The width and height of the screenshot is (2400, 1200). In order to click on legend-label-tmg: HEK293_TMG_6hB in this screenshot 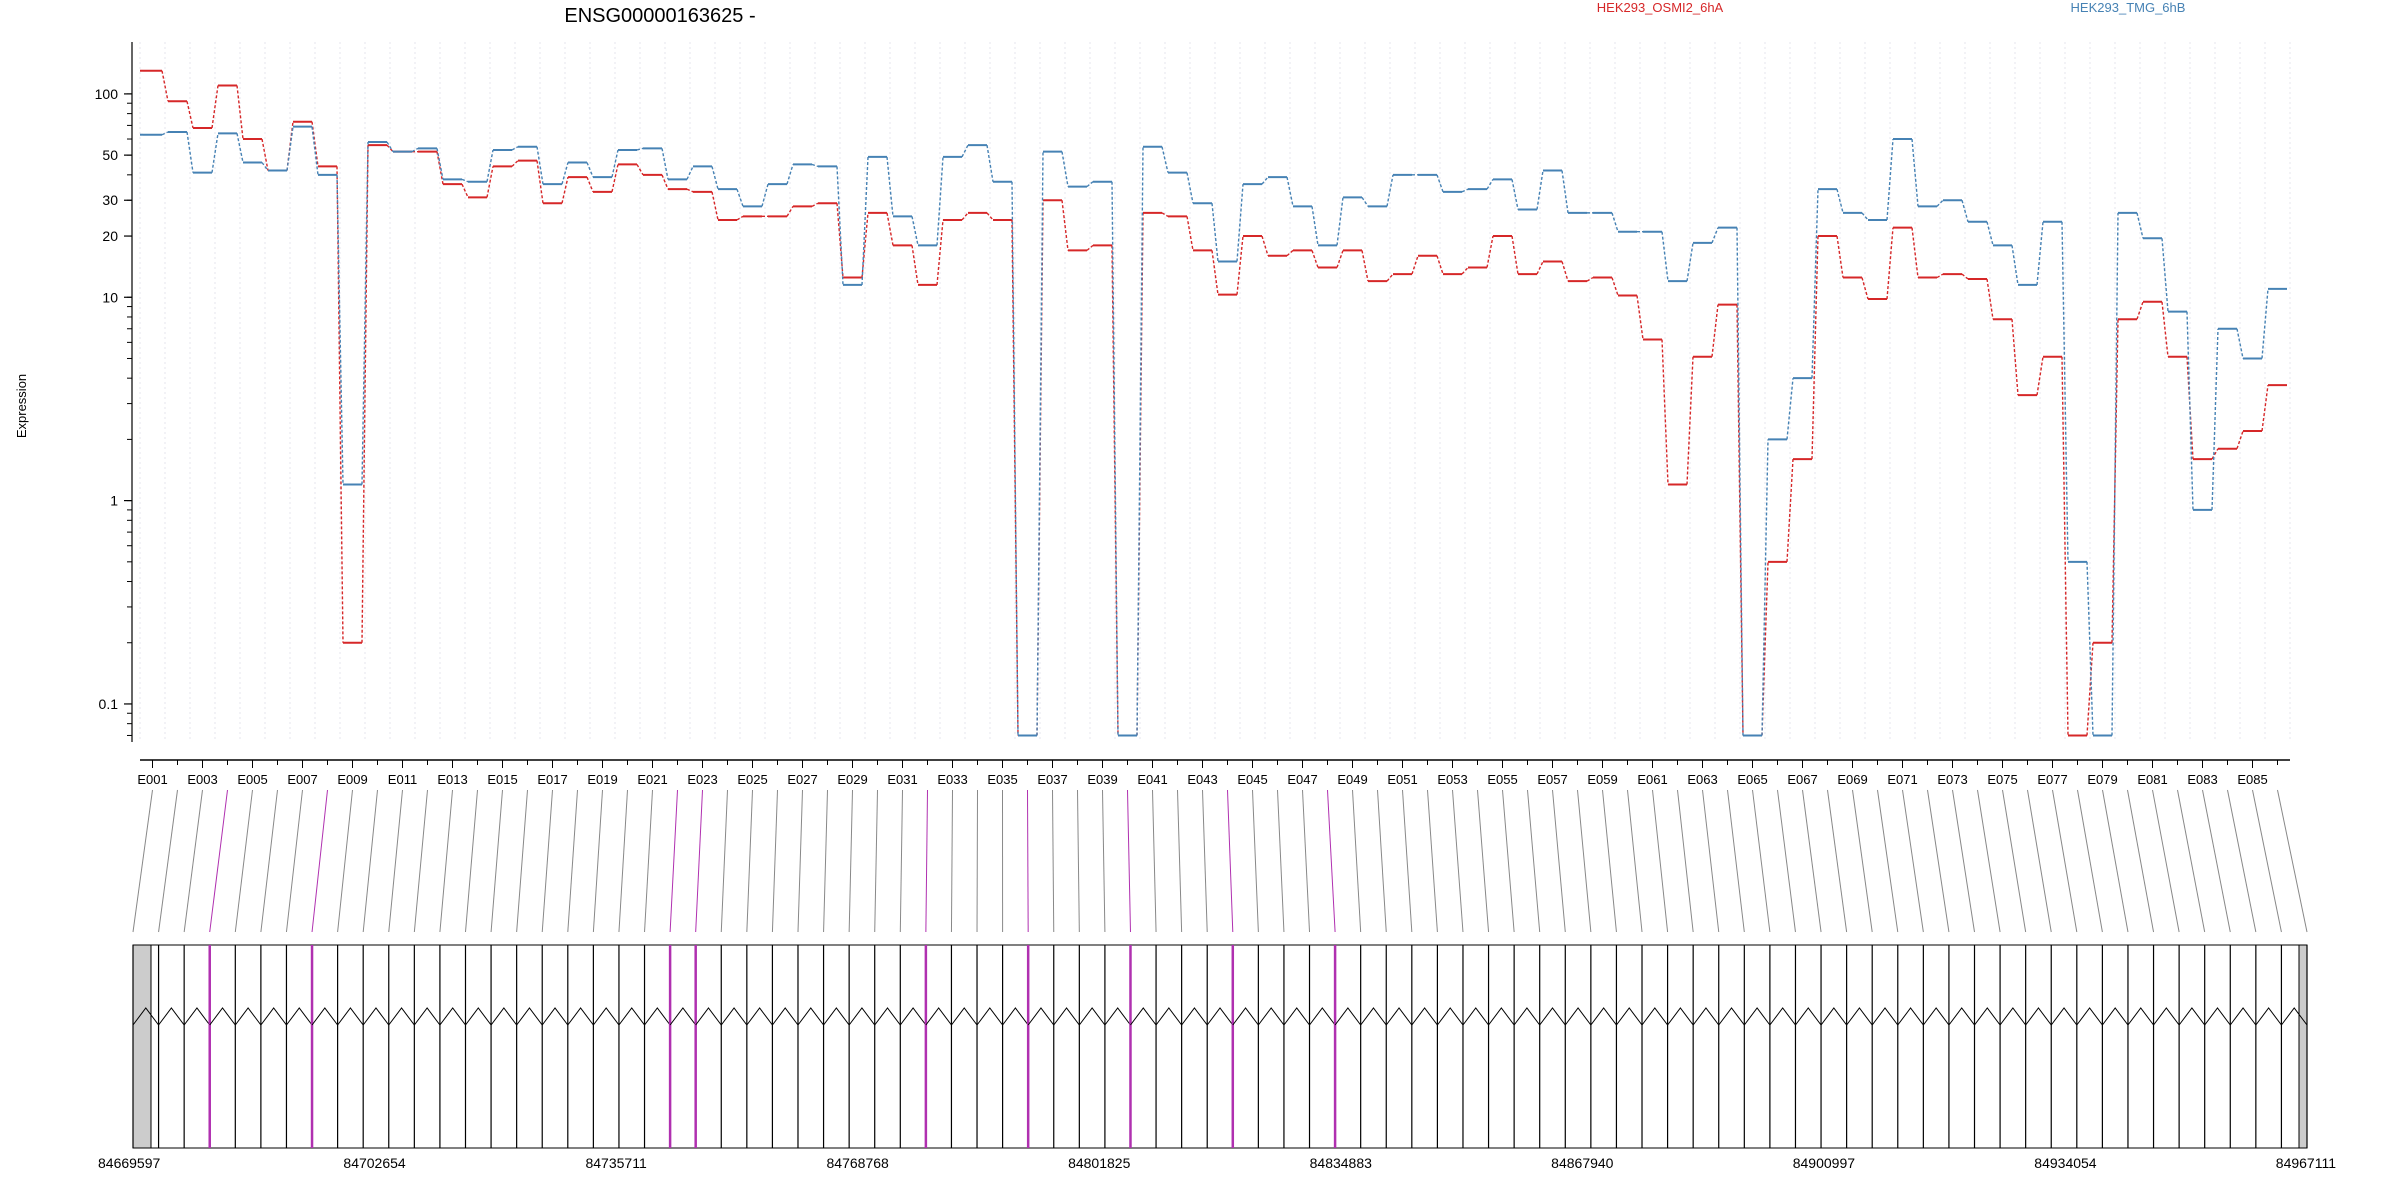, I will do `click(2128, 7)`.